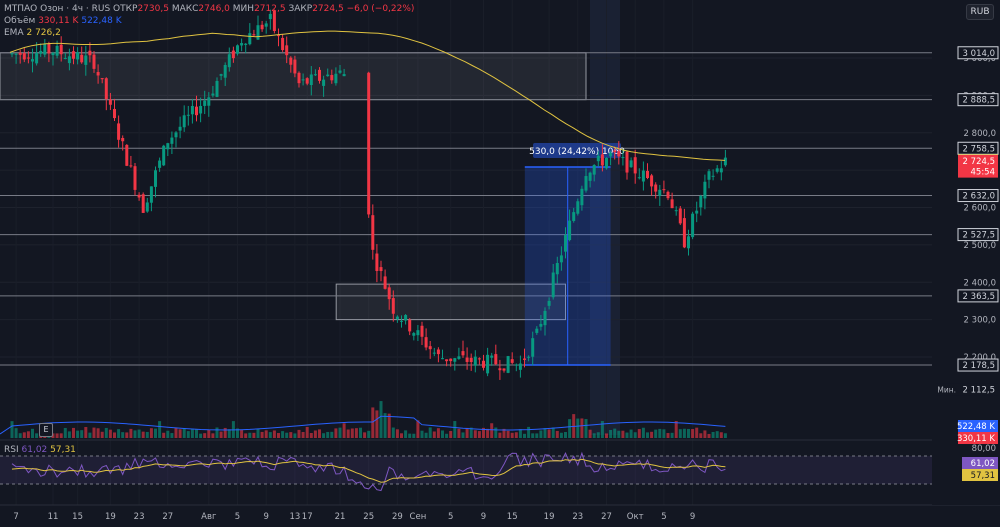 This screenshot has width=1000, height=527. What do you see at coordinates (46, 430) in the screenshot?
I see `earnings-marker-button: E` at bounding box center [46, 430].